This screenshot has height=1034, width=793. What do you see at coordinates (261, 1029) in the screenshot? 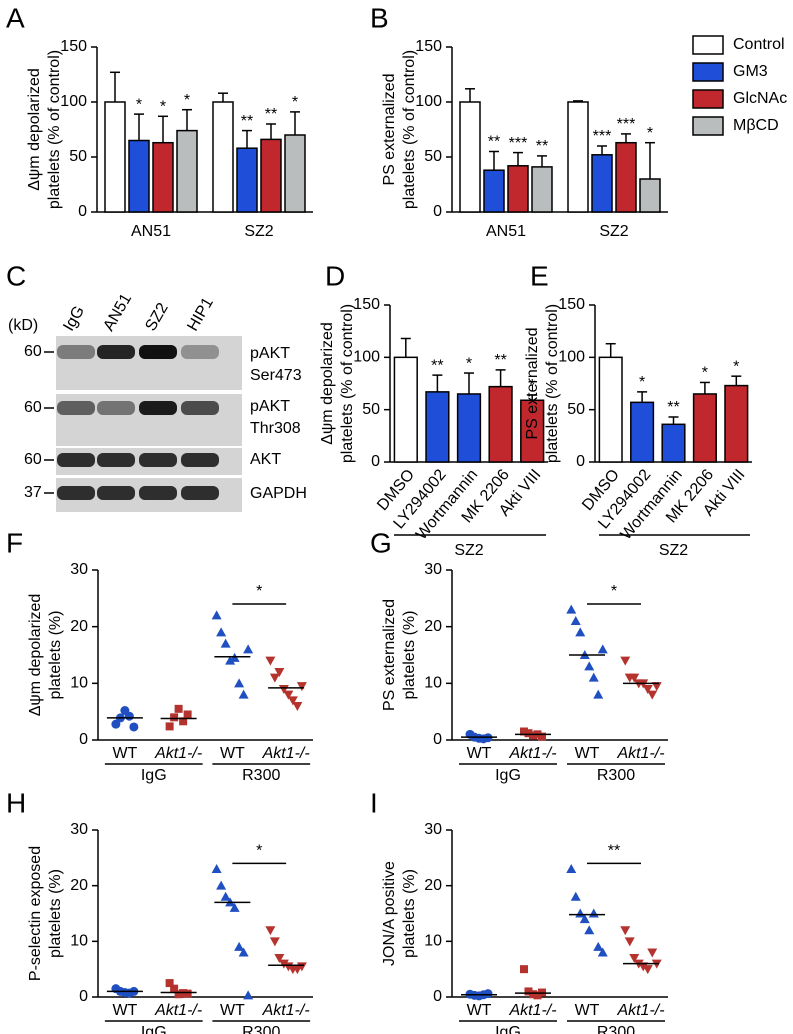
I see `group-label: R300` at bounding box center [261, 1029].